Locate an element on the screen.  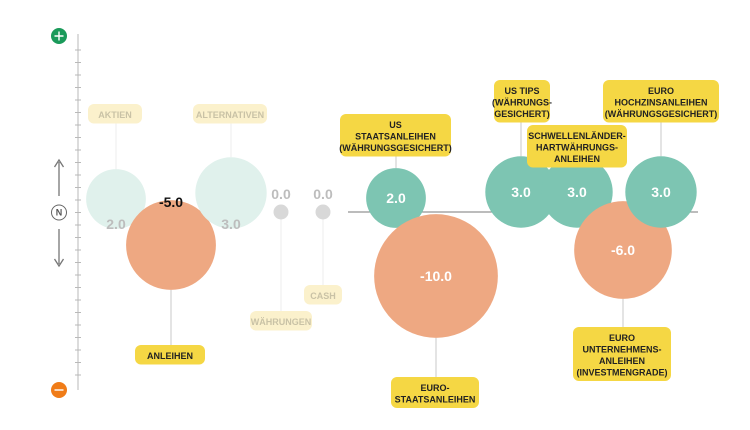
bubble-schwellenlaender is located at coordinates (577, 192).